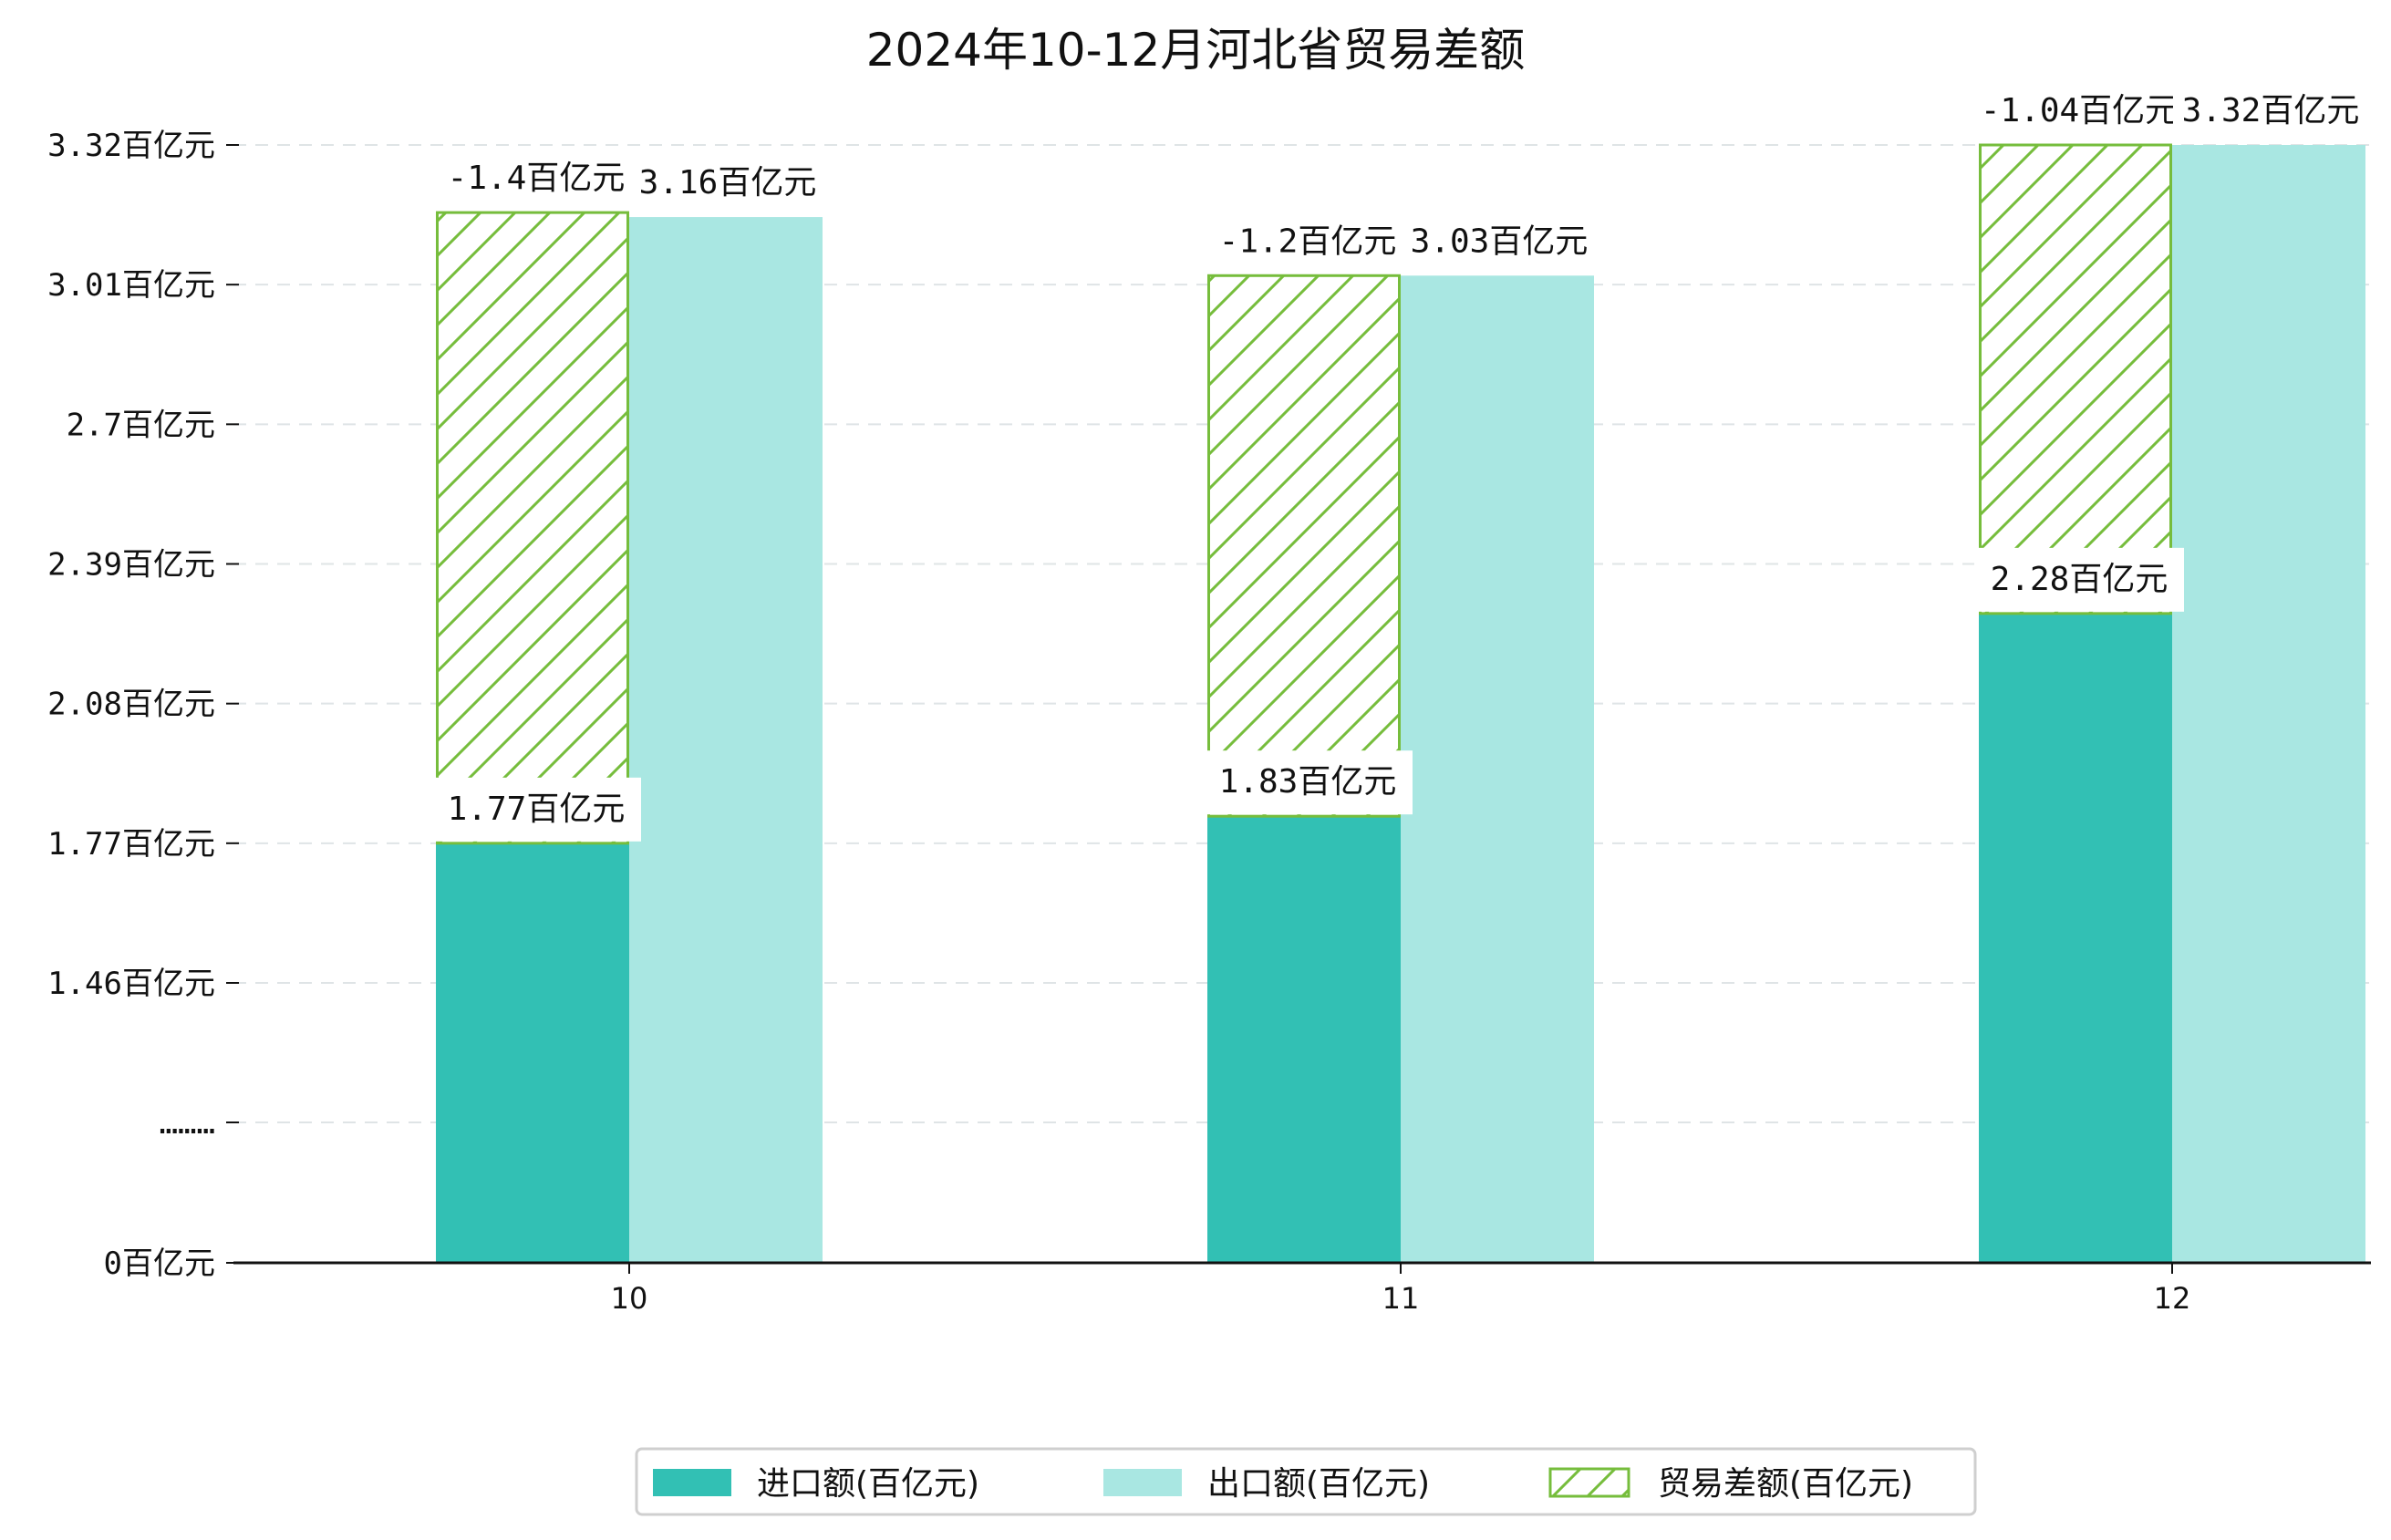  I want to click on import-value-label: 2.28百亿元, so click(2079, 579).